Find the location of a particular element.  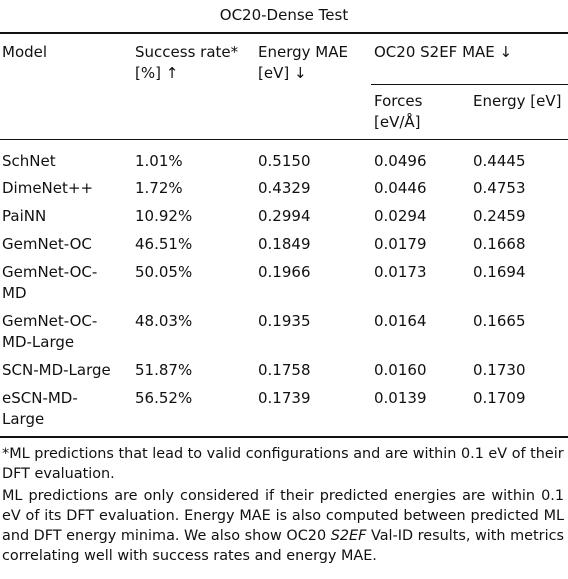

header-energy-mae-unit: [eV] ↓ is located at coordinates (282, 73).